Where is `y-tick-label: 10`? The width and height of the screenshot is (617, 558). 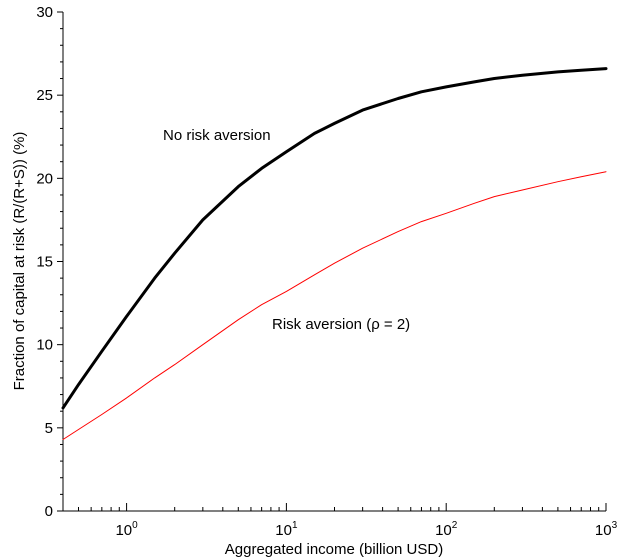
y-tick-label: 10 is located at coordinates (44, 345).